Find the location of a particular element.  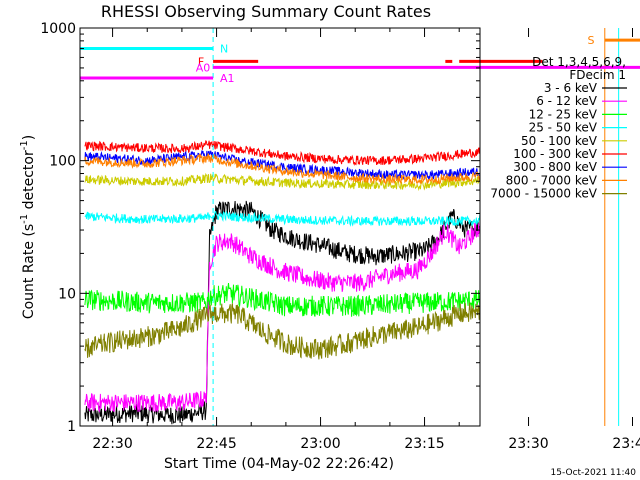

legend-label-6: 300 - 800 keV is located at coordinates (555, 167).